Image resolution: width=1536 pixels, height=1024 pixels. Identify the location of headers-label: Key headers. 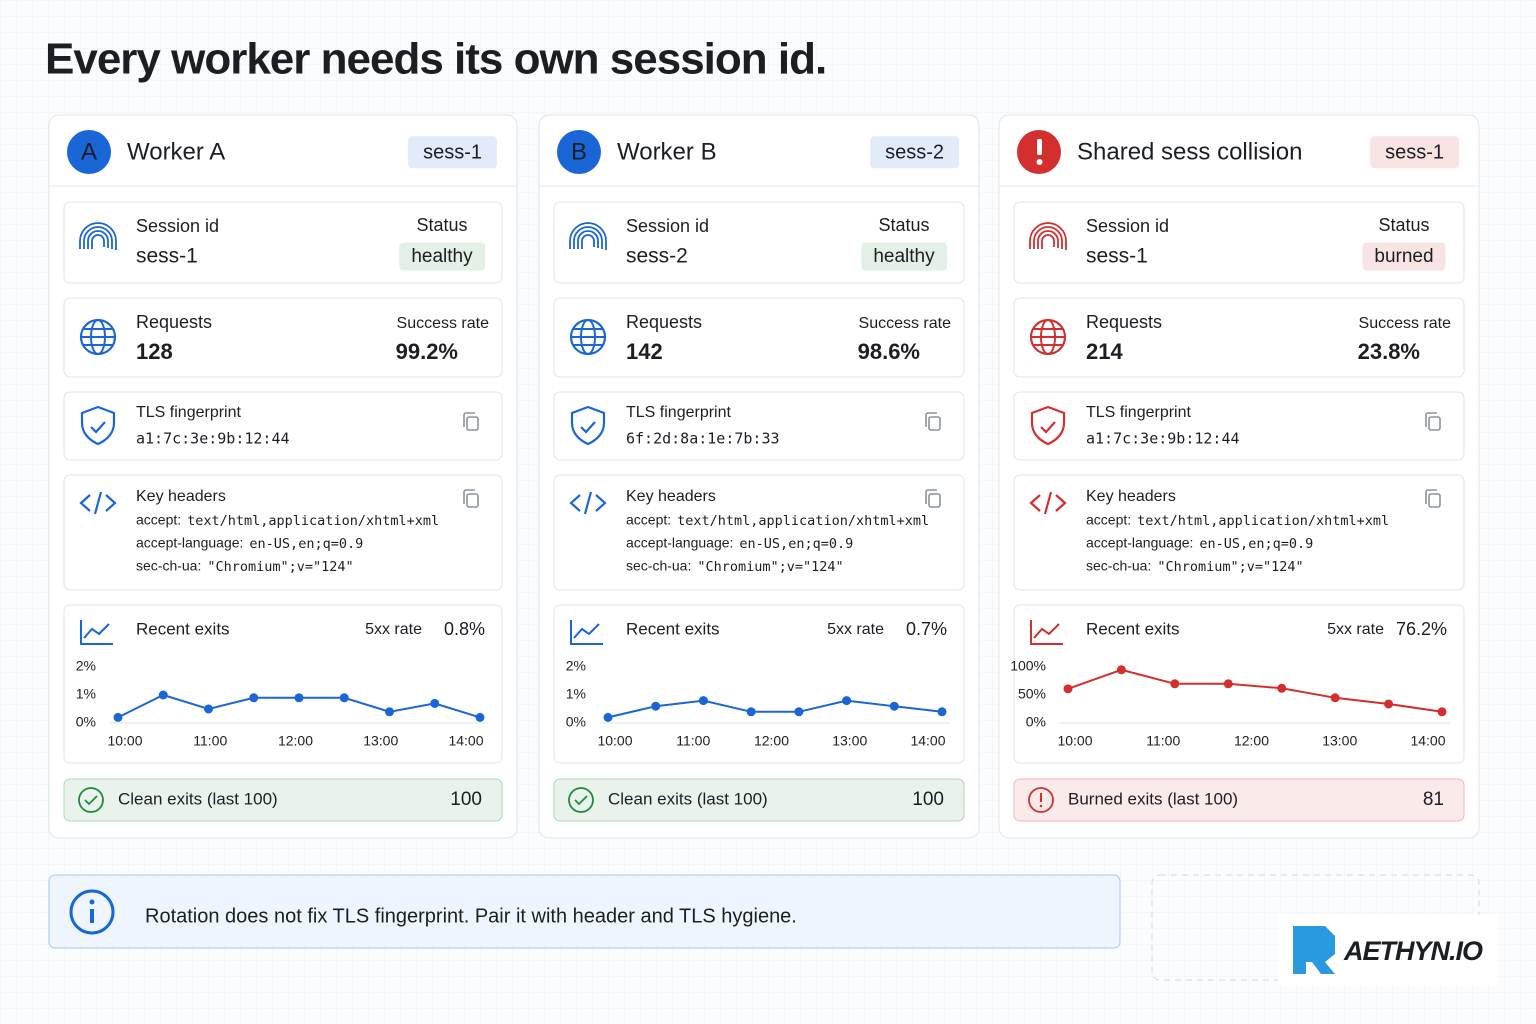
(181, 496).